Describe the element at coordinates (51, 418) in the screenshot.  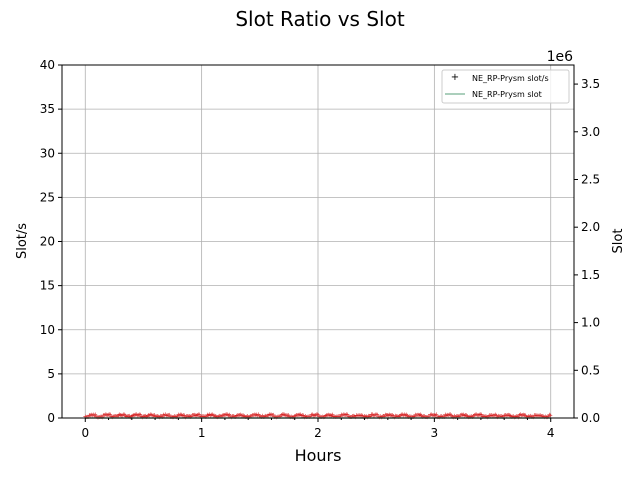
I see `left-y-tick-label: 0` at that location.